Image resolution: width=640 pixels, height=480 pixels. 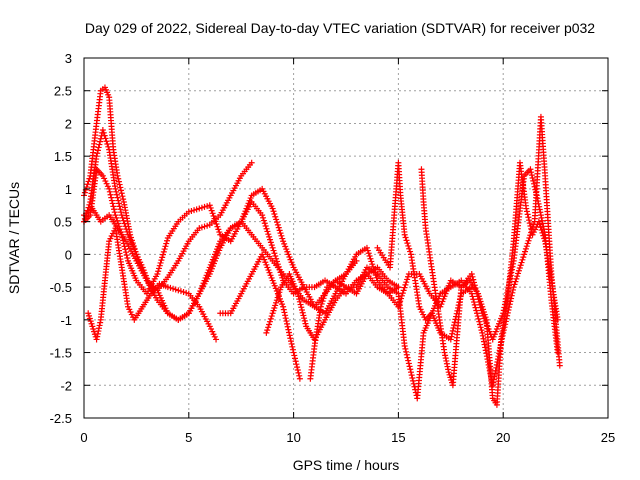 I want to click on x-tick-label: 10, so click(x=293, y=437).